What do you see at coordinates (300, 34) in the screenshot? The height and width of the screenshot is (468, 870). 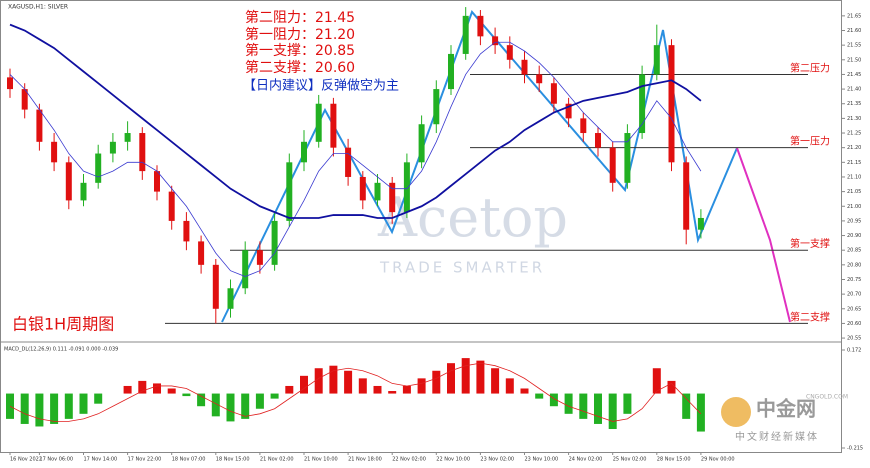 I see `level-text: 第一阻力：21.20` at bounding box center [300, 34].